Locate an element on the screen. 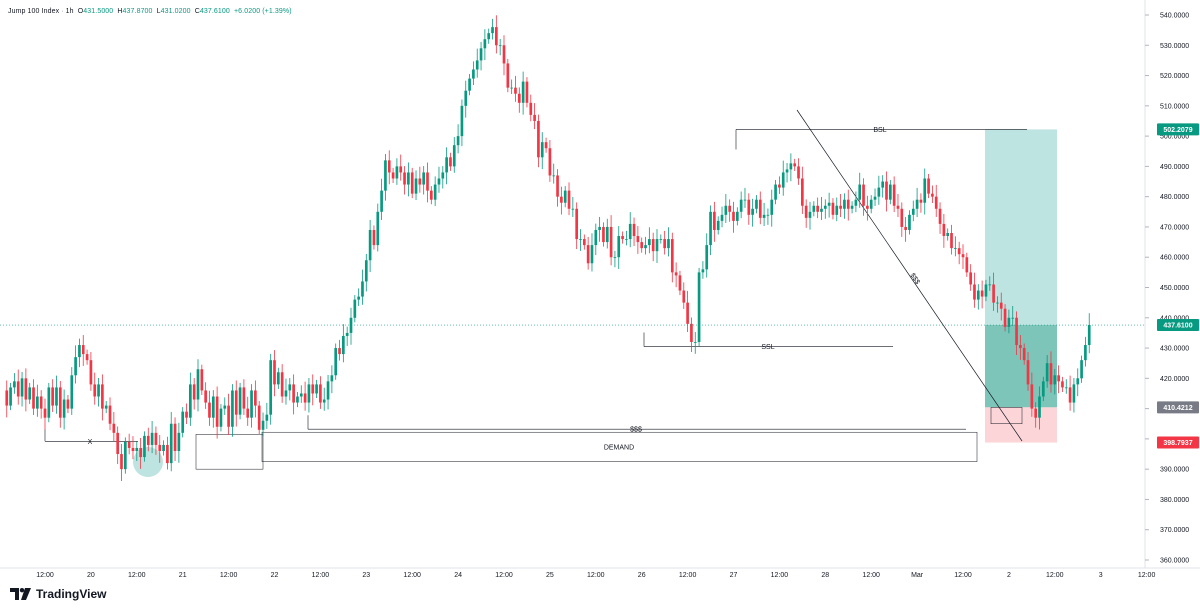 Image resolution: width=1200 pixels, height=611 pixels. stop-price-label-bg is located at coordinates (1178, 442).